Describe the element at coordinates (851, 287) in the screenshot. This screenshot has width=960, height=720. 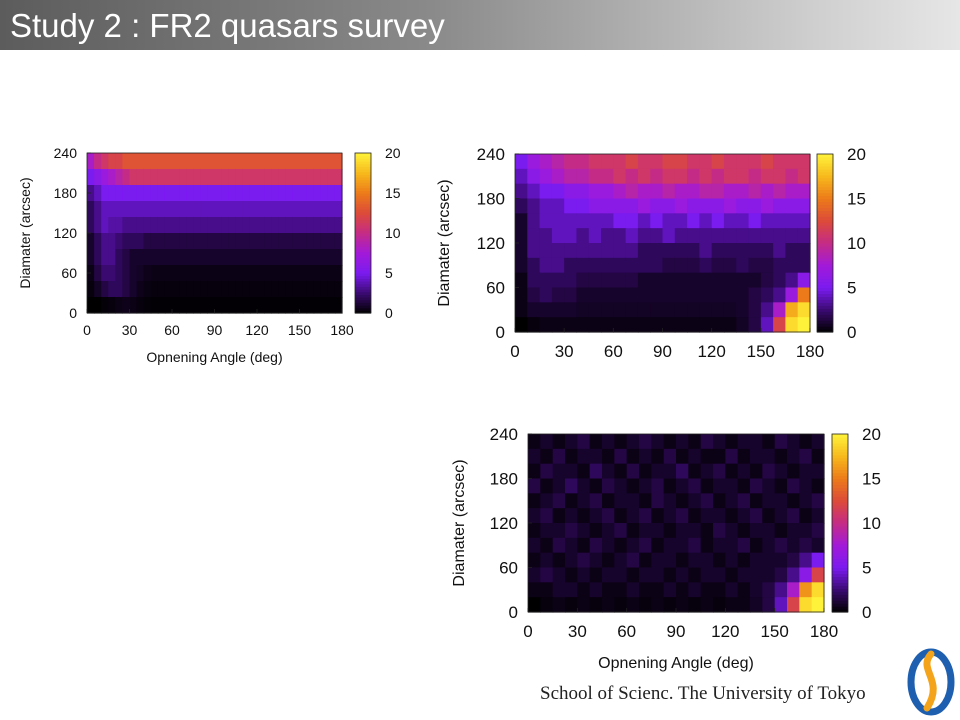
I see `colorbar-tick-label: 5` at that location.